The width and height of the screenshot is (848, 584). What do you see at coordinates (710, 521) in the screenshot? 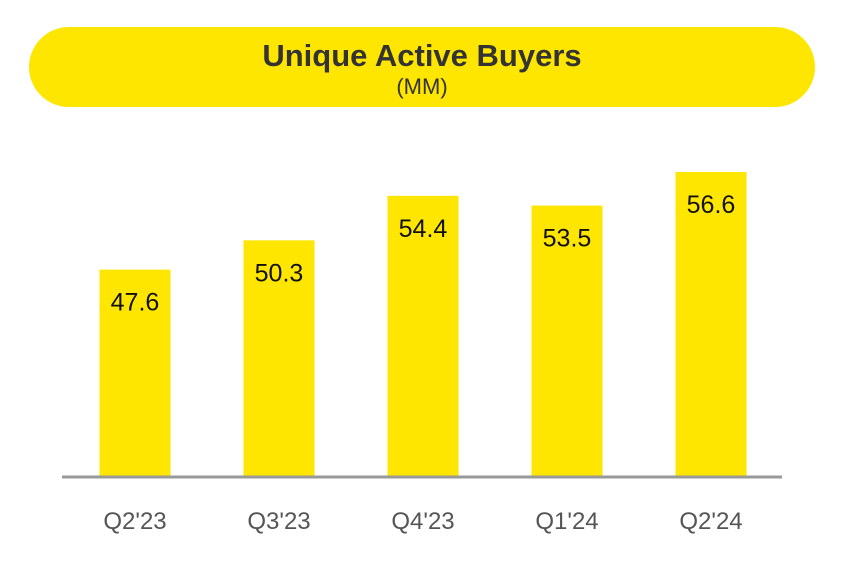
I see `x-tick-label-4: Q2'24` at bounding box center [710, 521].